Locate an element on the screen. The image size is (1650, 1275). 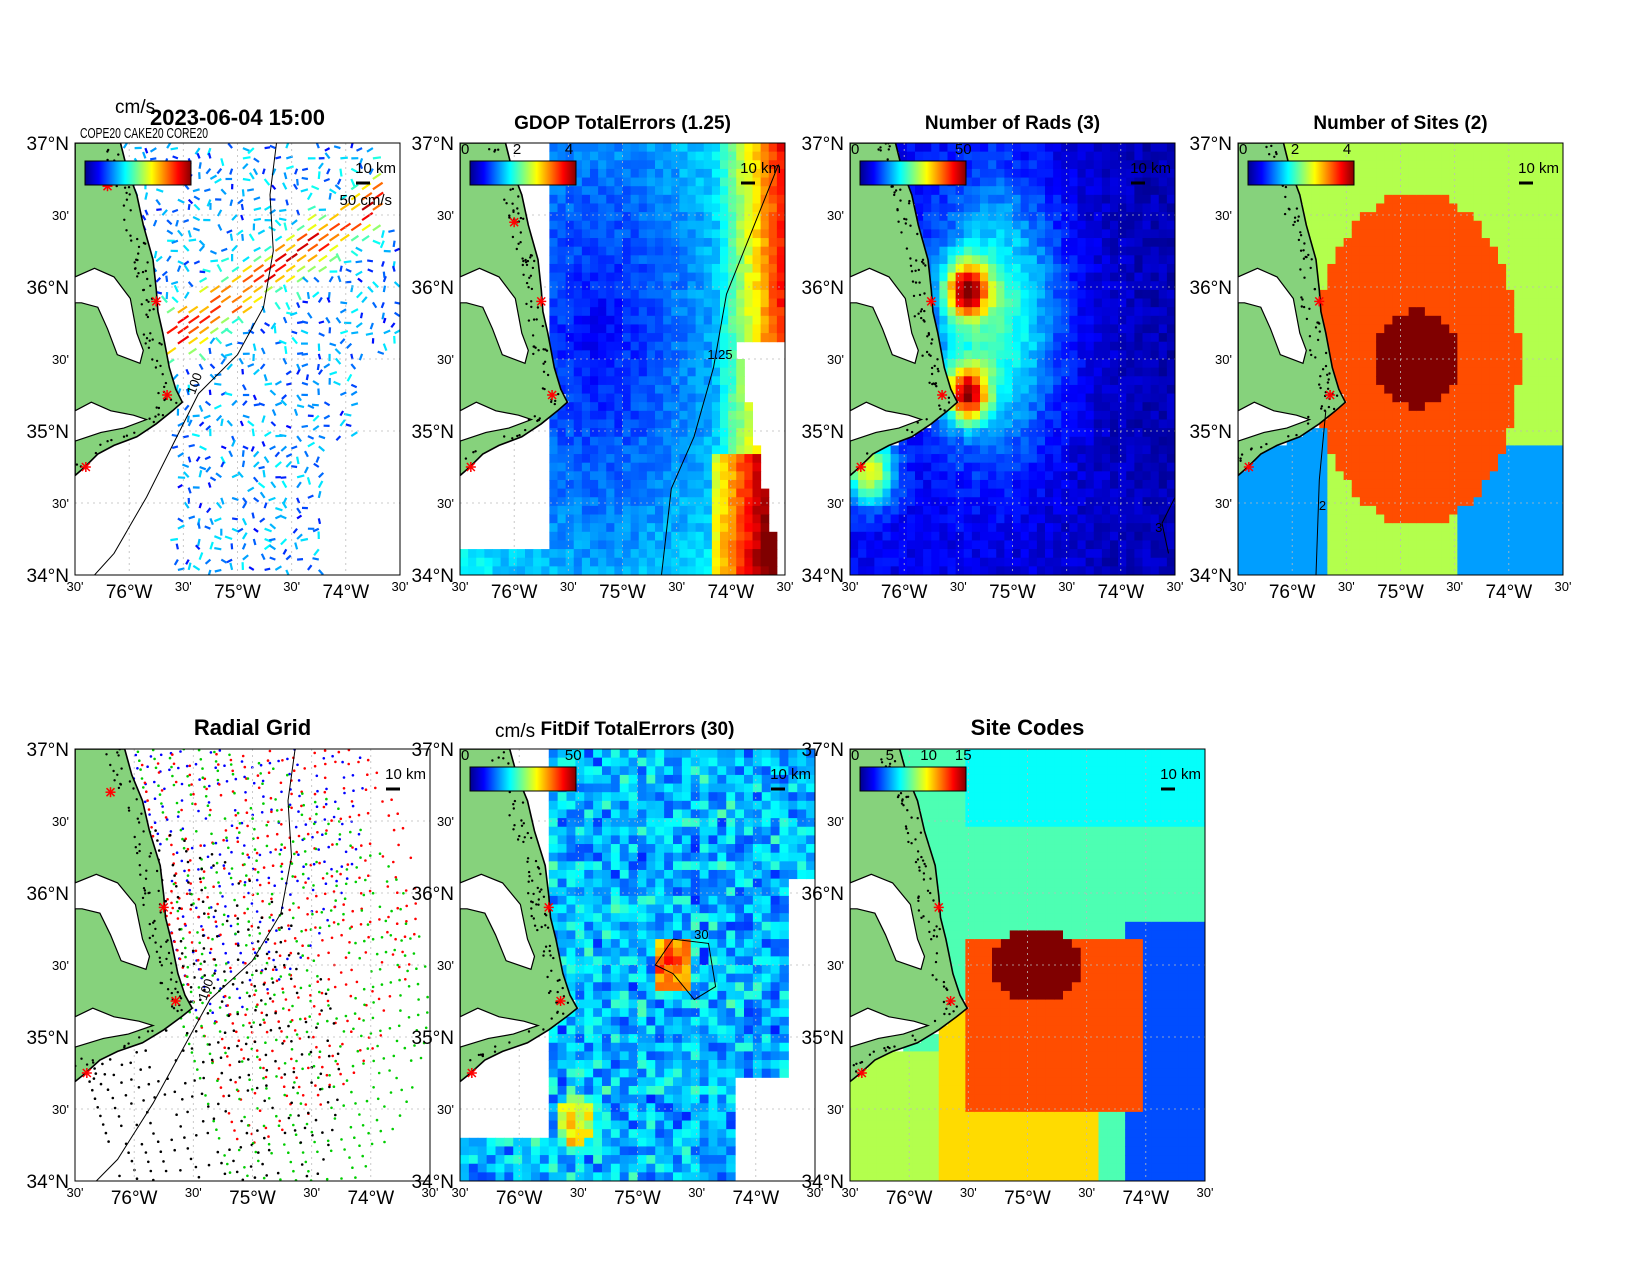
radar-site-marker is located at coordinates (860, 467).